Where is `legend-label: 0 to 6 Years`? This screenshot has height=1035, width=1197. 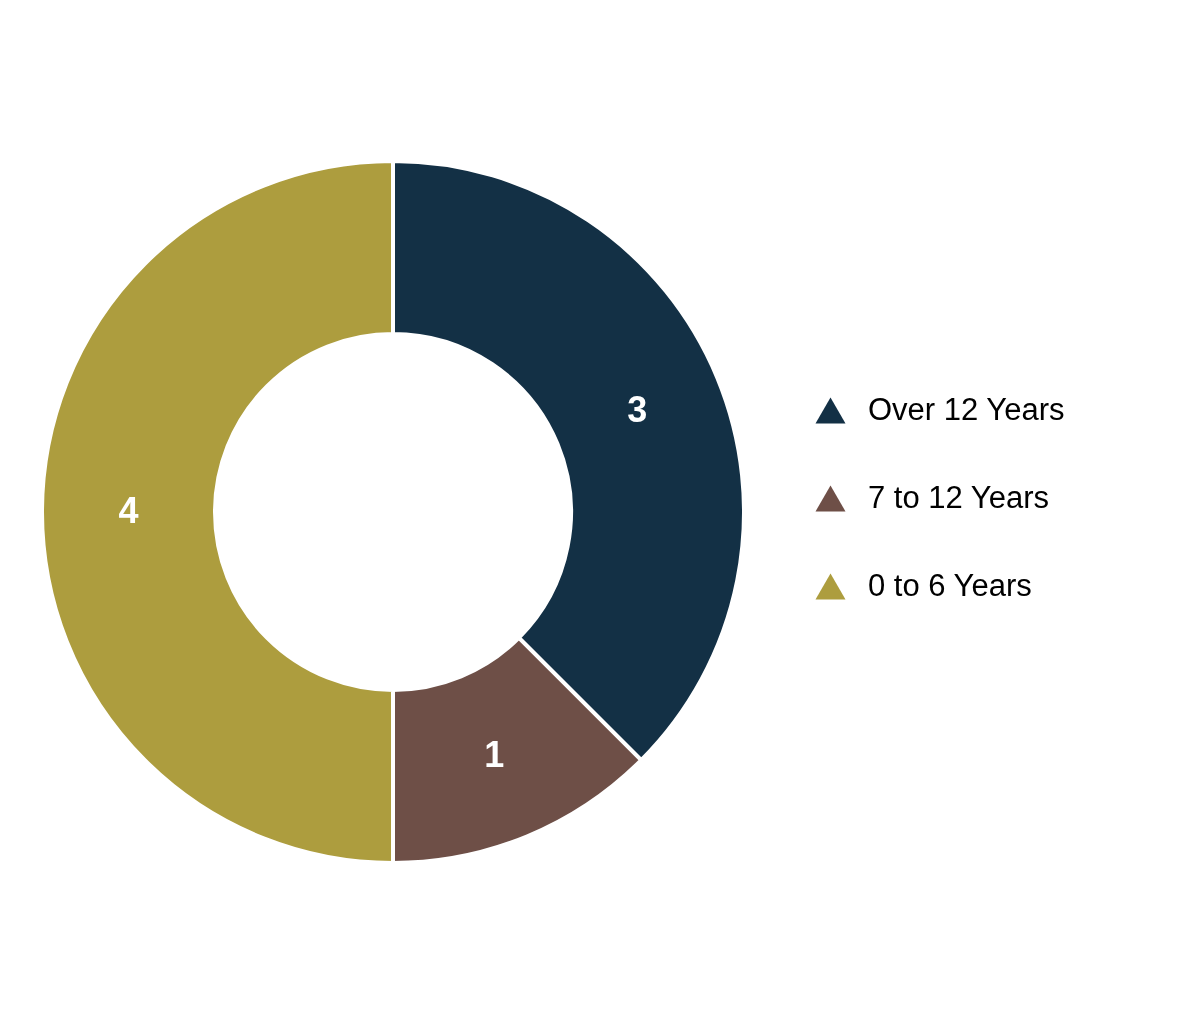 legend-label: 0 to 6 Years is located at coordinates (950, 585).